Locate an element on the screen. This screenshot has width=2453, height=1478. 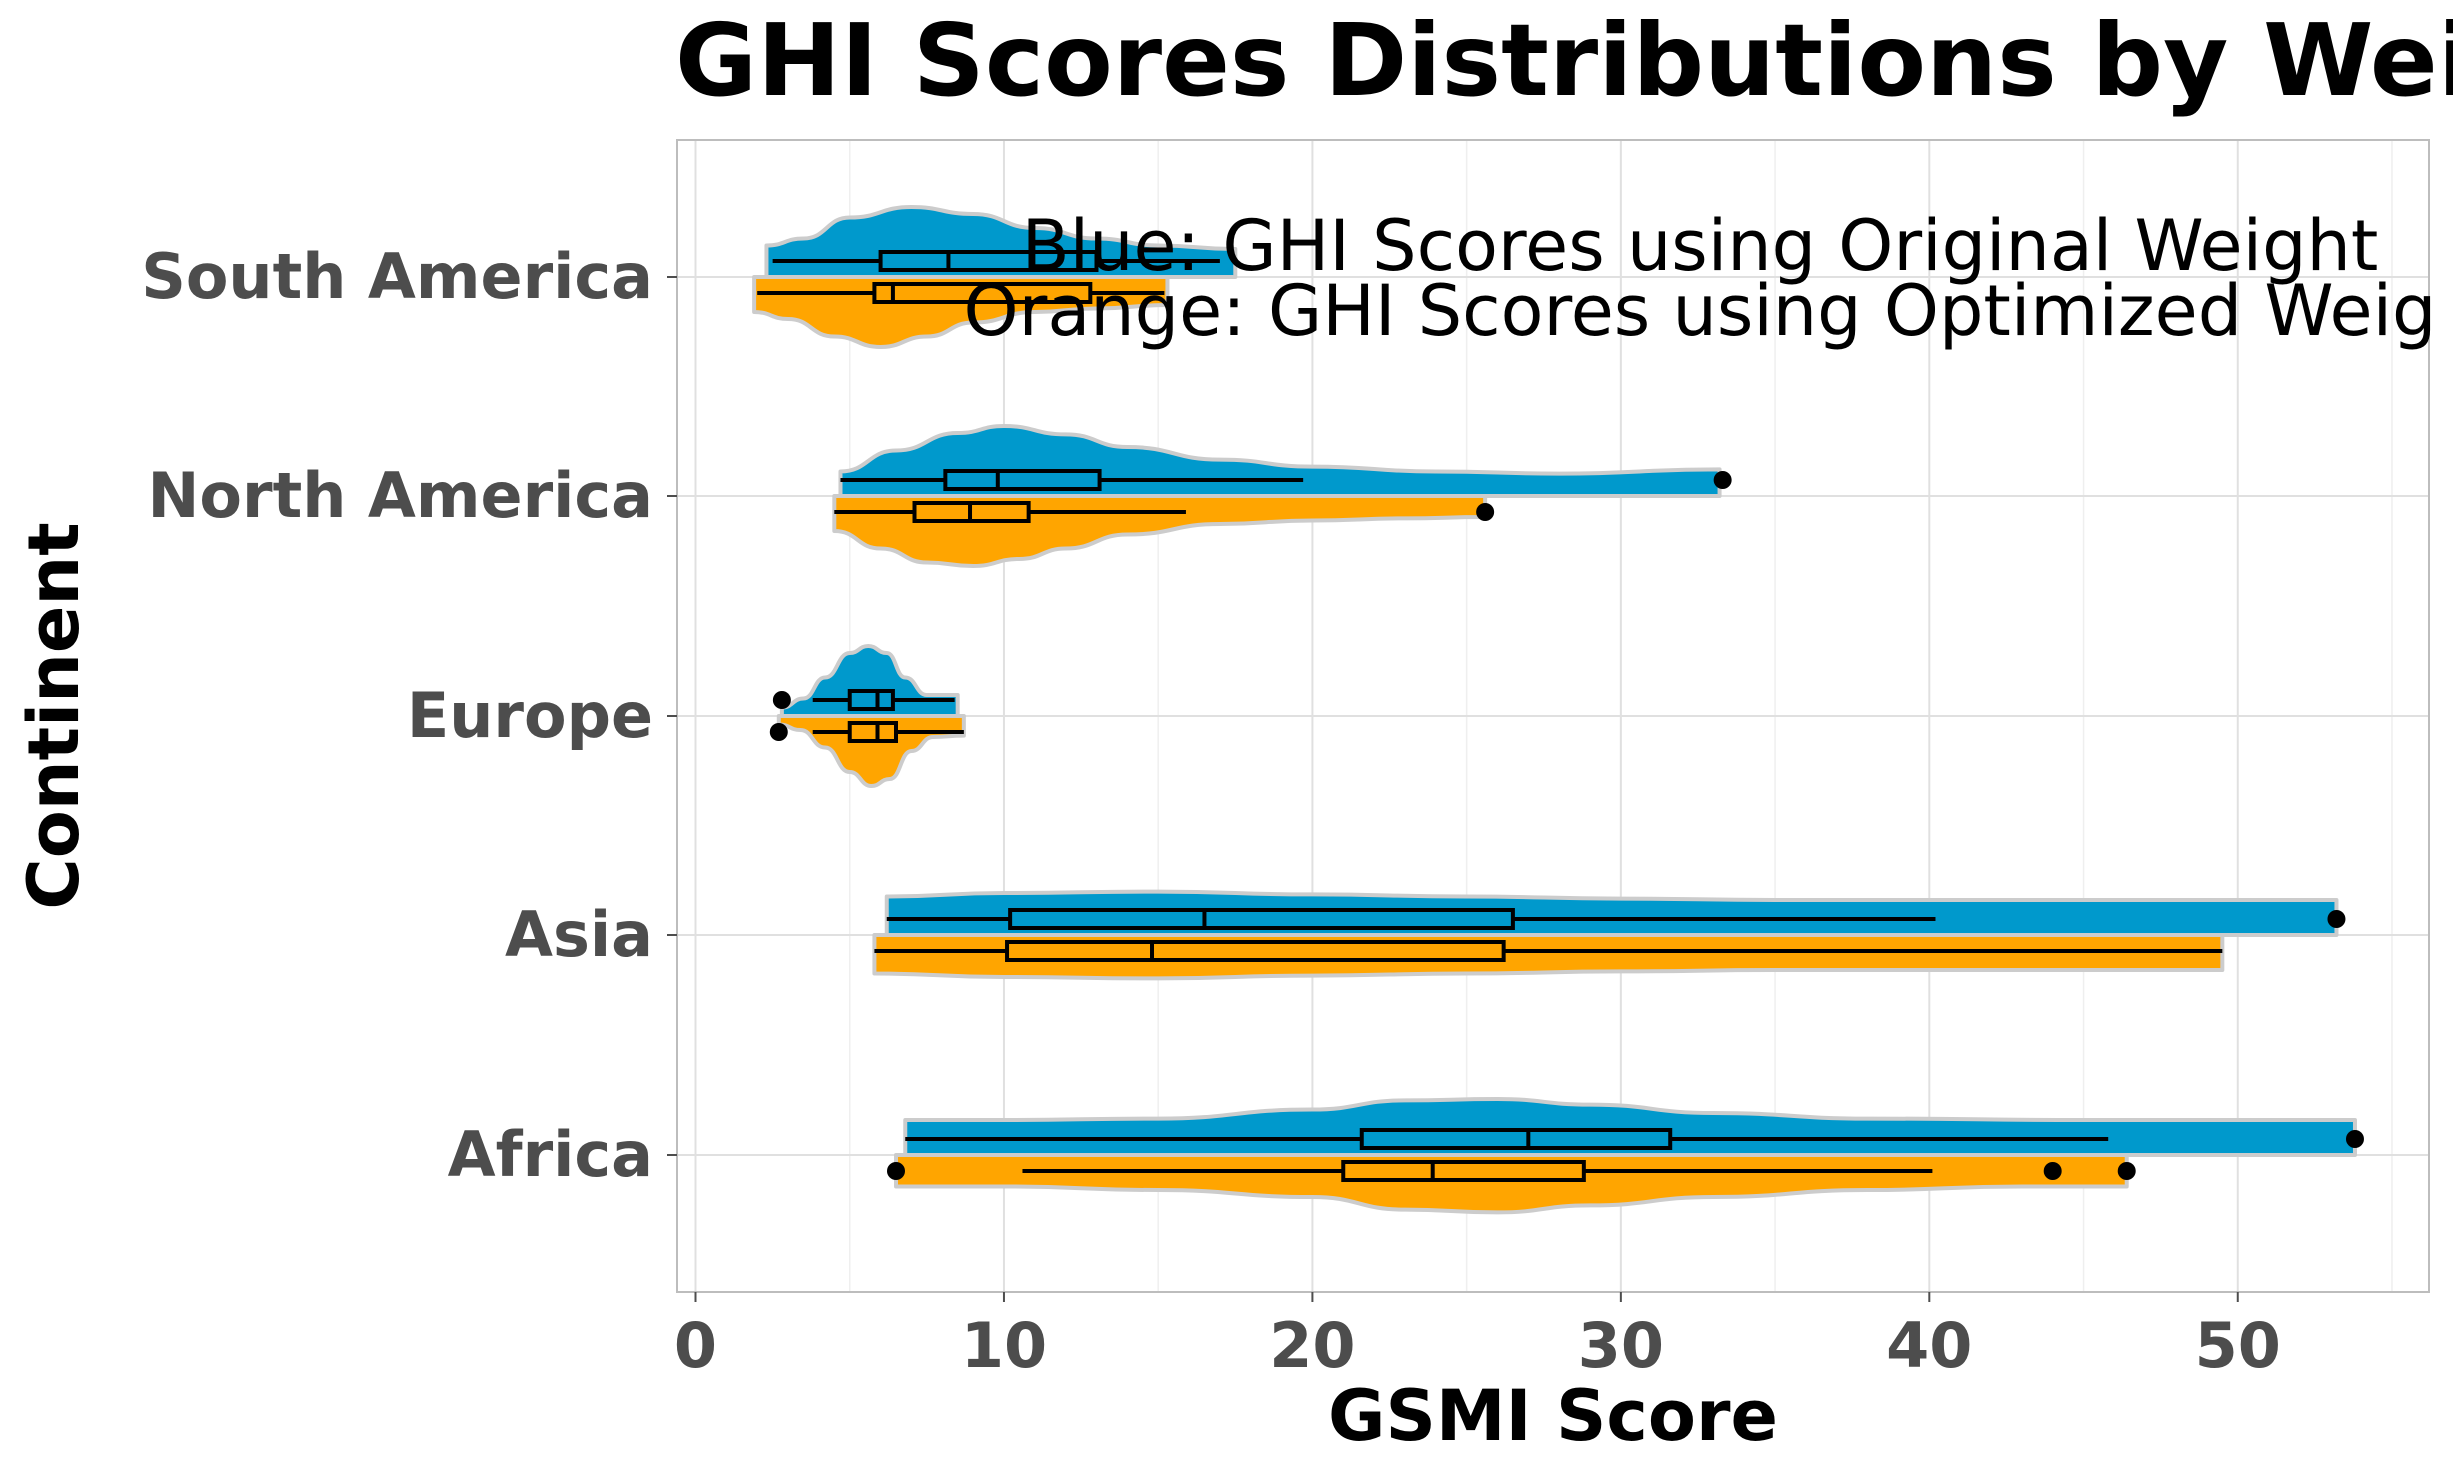
violin-original-europe is located at coordinates (869, 681).